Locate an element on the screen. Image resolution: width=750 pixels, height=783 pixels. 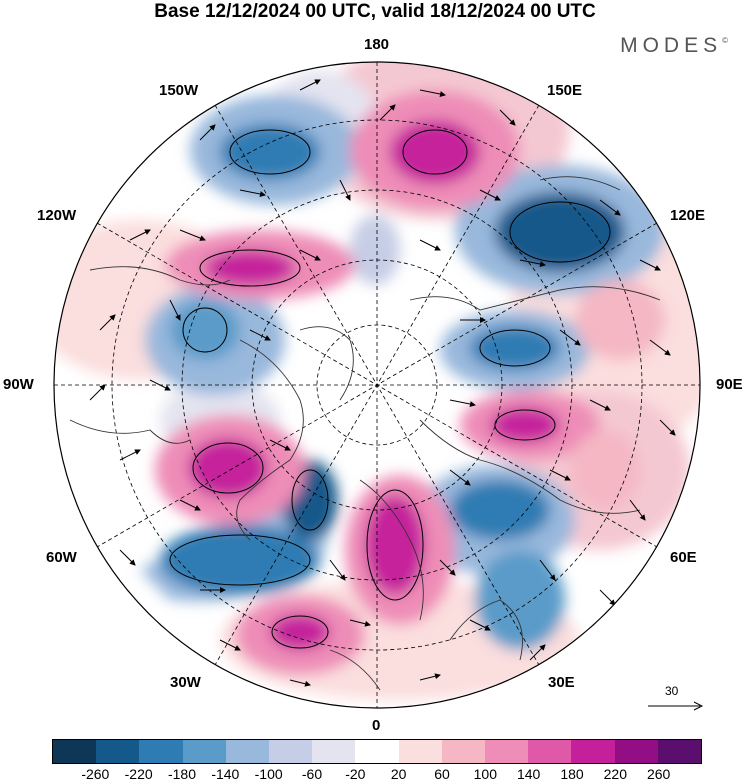
colorbar-tick-label: -60 is located at coordinates (312, 774).